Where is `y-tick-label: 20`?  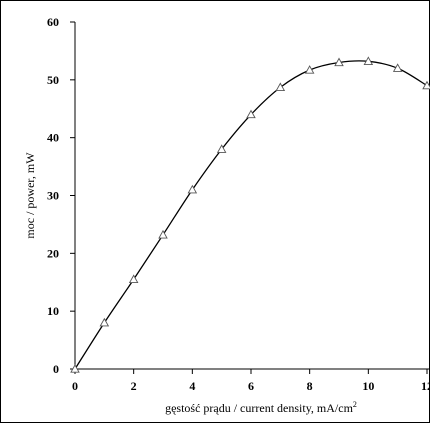
y-tick-label: 20 is located at coordinates (53, 253).